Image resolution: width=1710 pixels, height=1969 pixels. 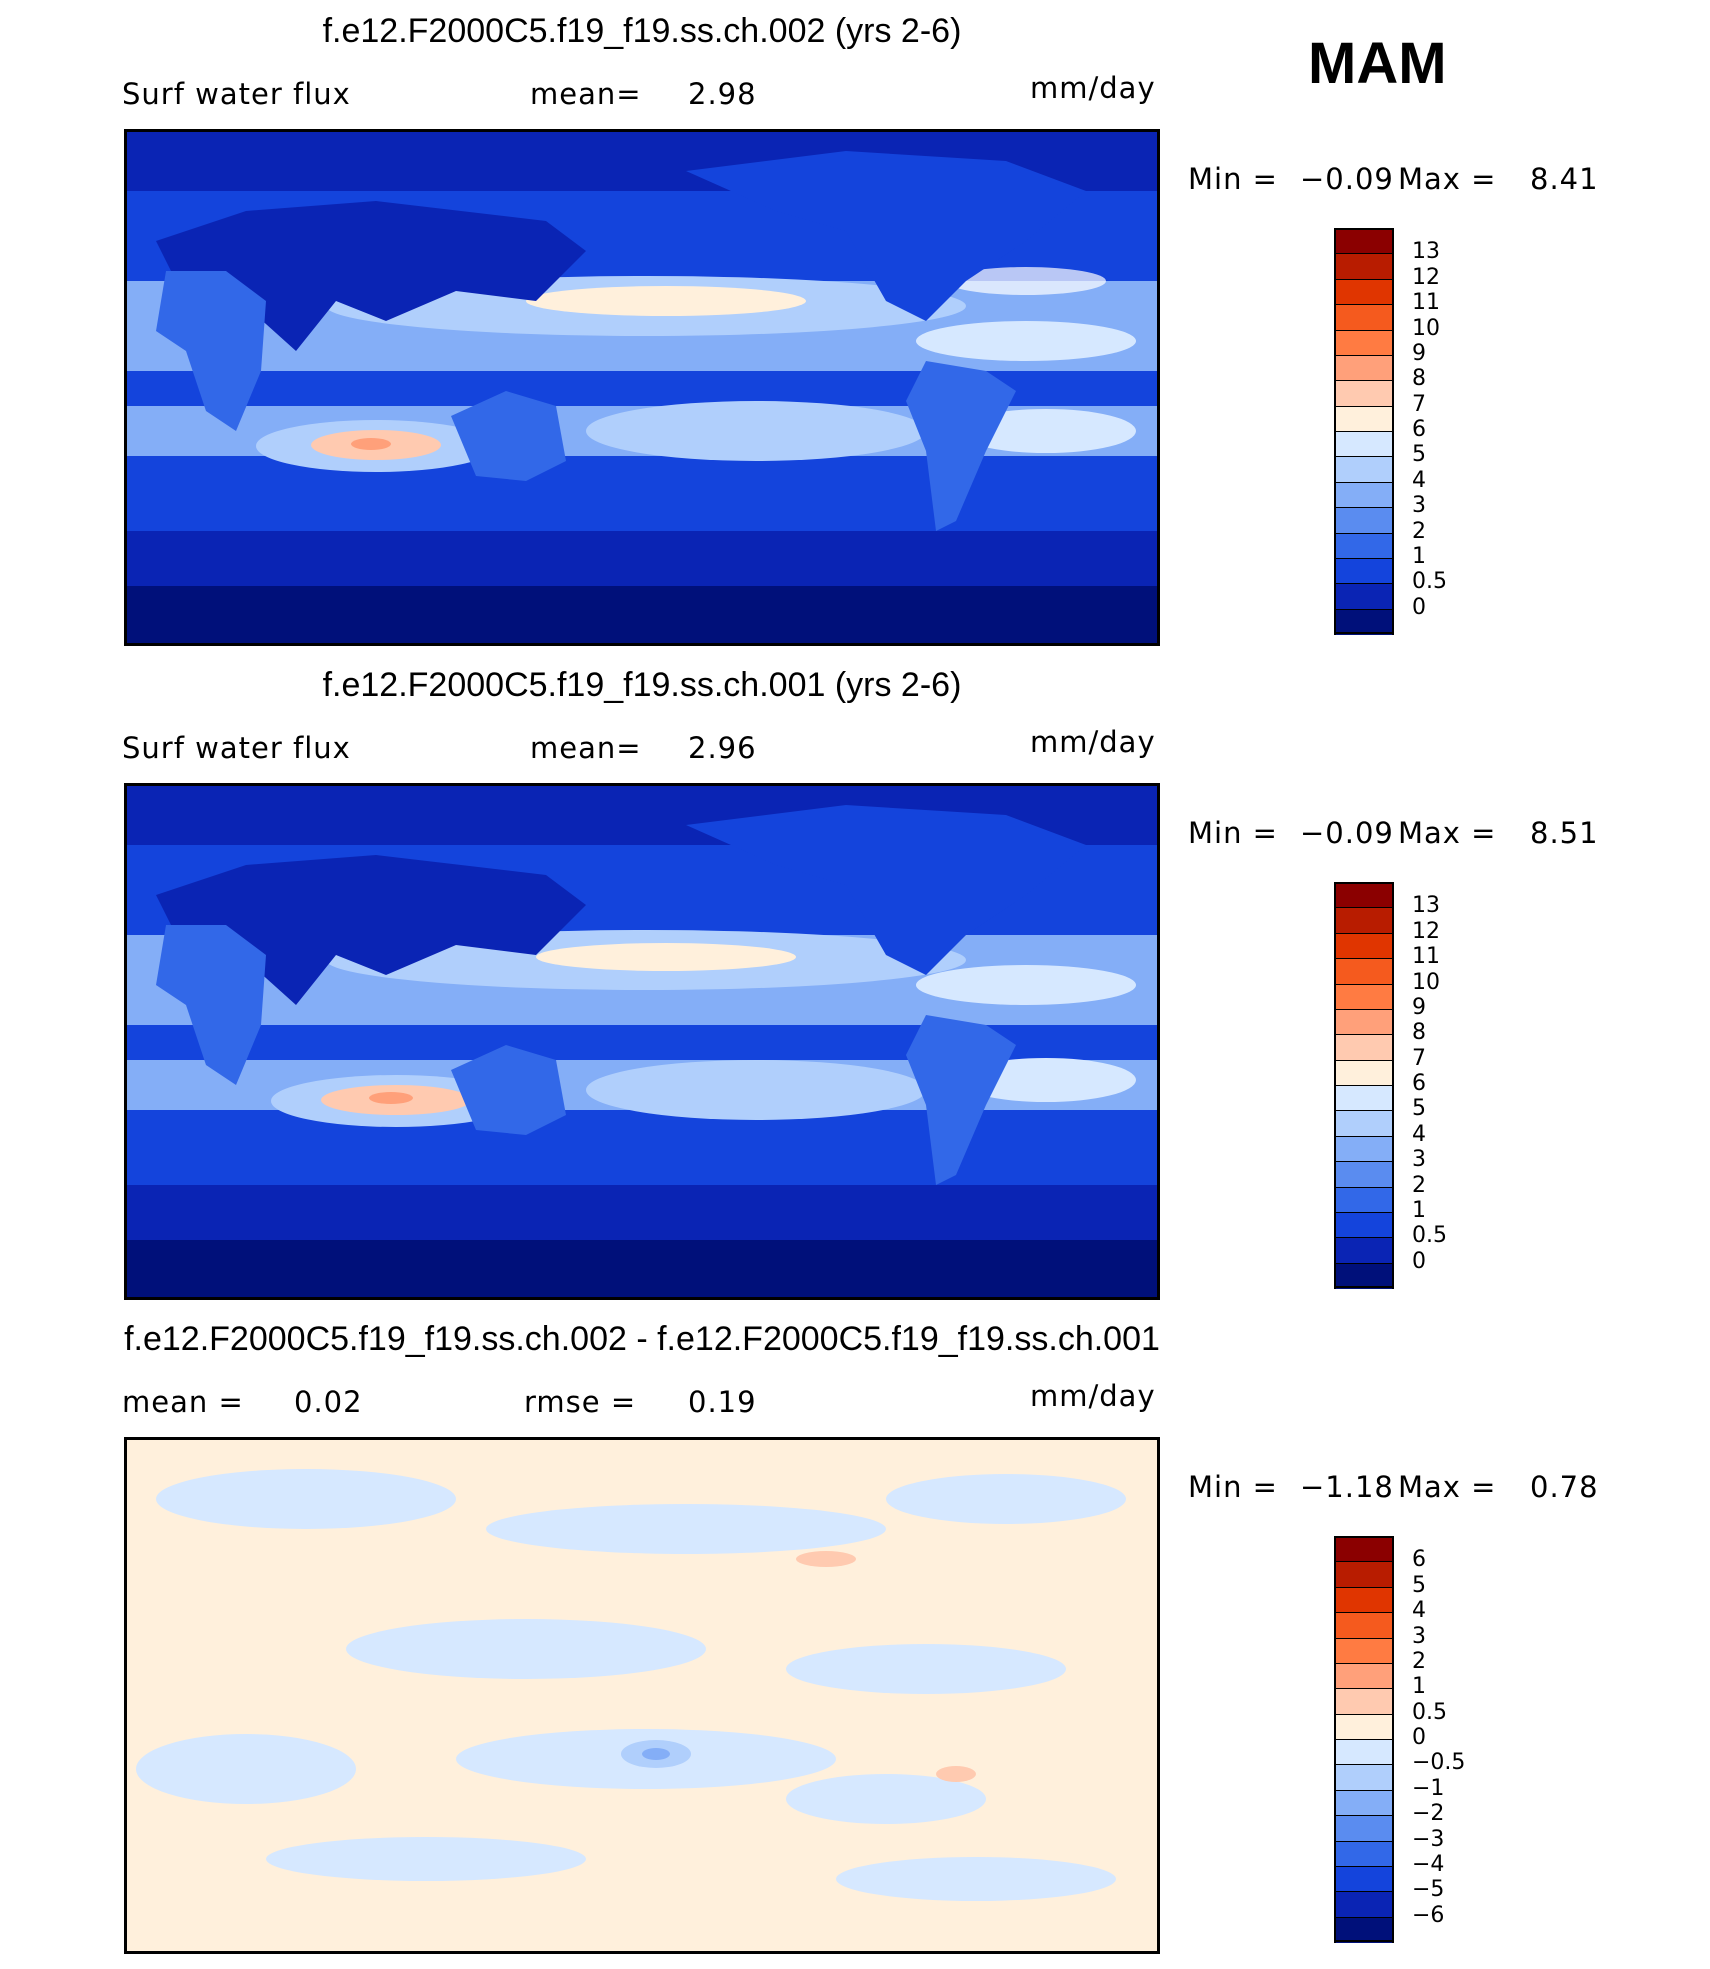 What do you see at coordinates (1447, 179) in the screenshot?
I see `panel-1-max-label: Max =` at bounding box center [1447, 179].